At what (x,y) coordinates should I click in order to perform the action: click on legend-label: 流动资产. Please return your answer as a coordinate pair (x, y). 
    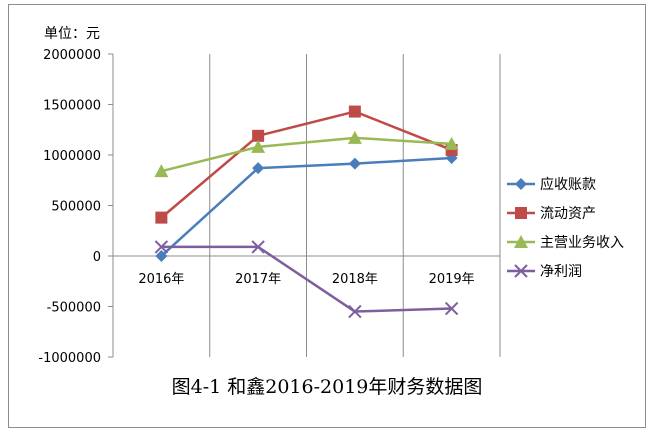
    Looking at the image, I should click on (568, 214).